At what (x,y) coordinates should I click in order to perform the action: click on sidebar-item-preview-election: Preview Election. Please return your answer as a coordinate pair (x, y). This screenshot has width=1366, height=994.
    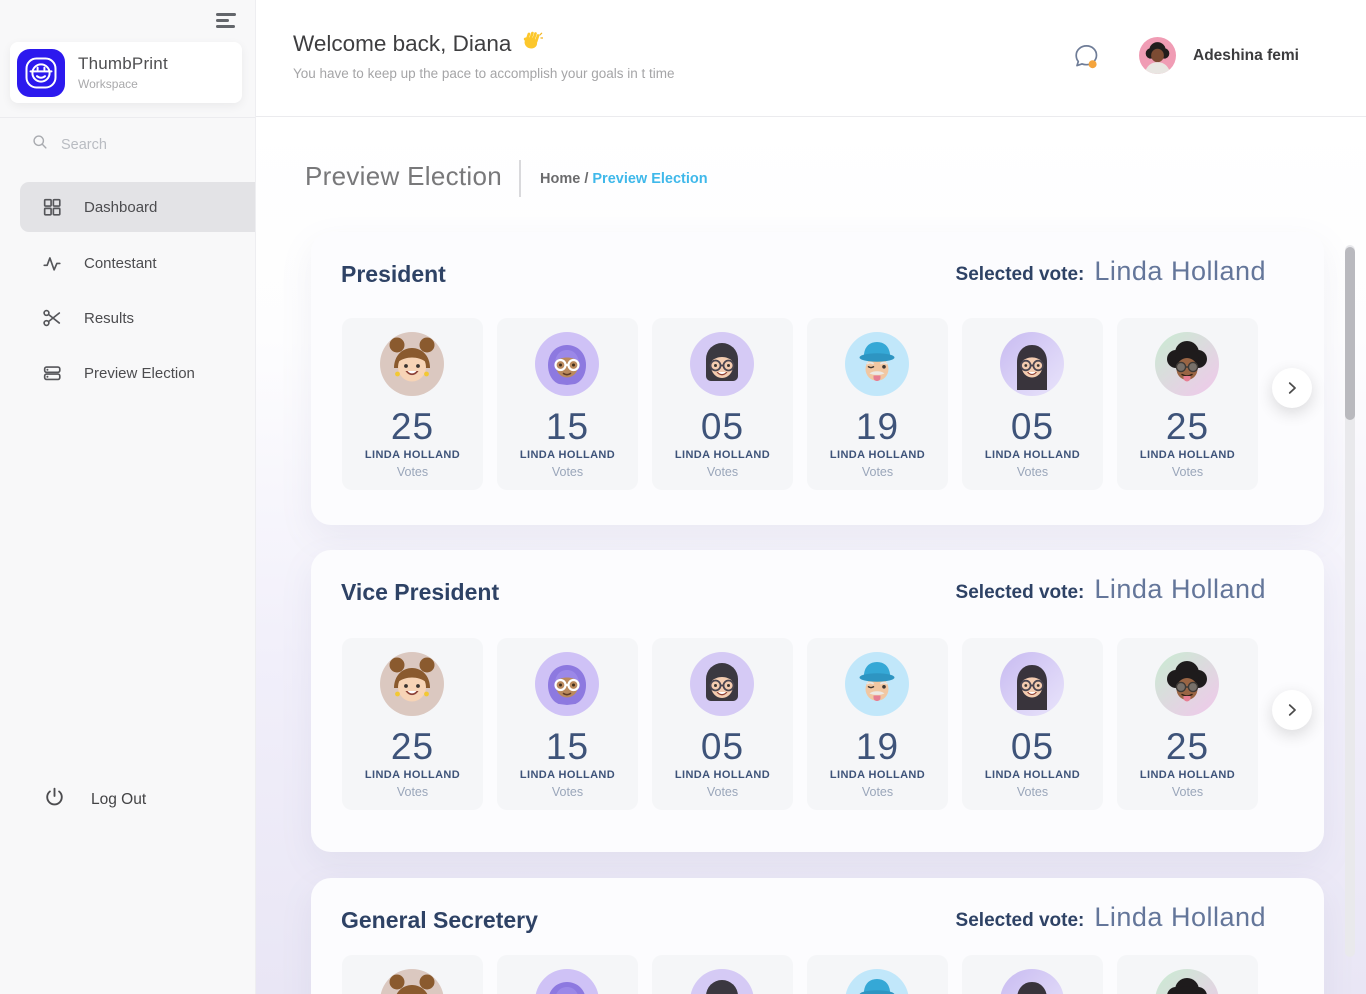
    Looking at the image, I should click on (137, 373).